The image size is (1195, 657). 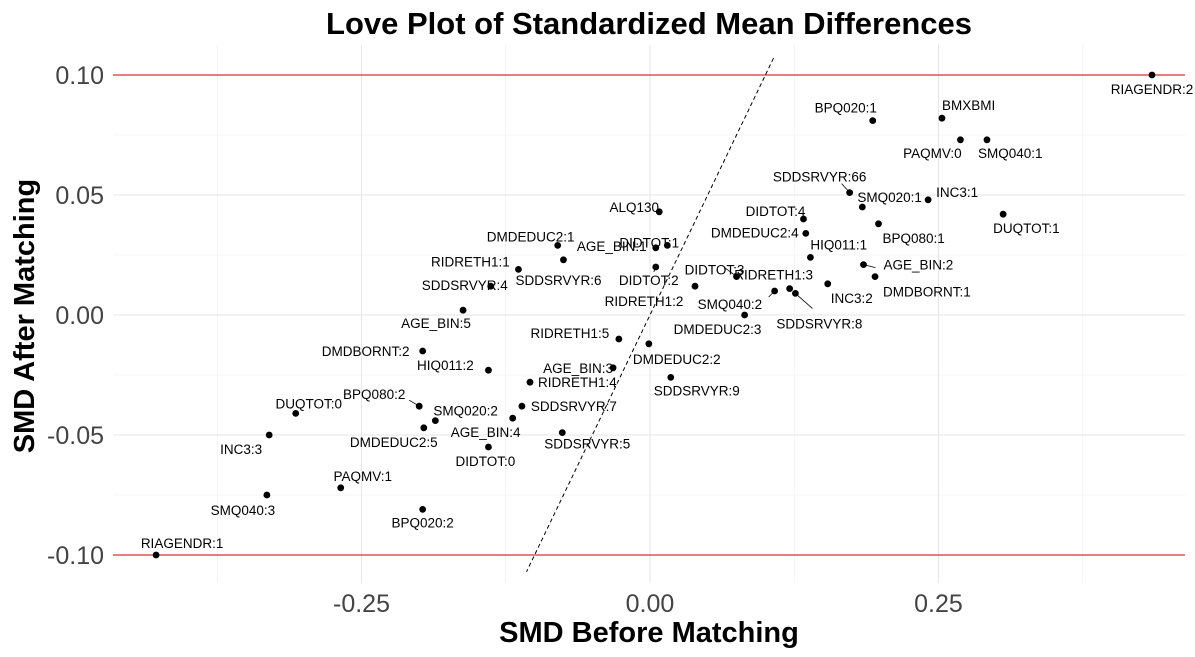 What do you see at coordinates (677, 359) in the screenshot?
I see `point-label: DMDEDUC2:2` at bounding box center [677, 359].